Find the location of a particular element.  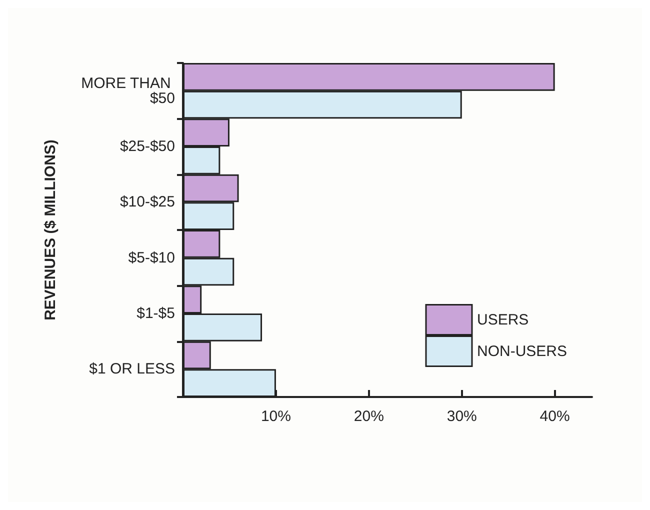

y-tick-label: $1-$5 is located at coordinates (155, 313).